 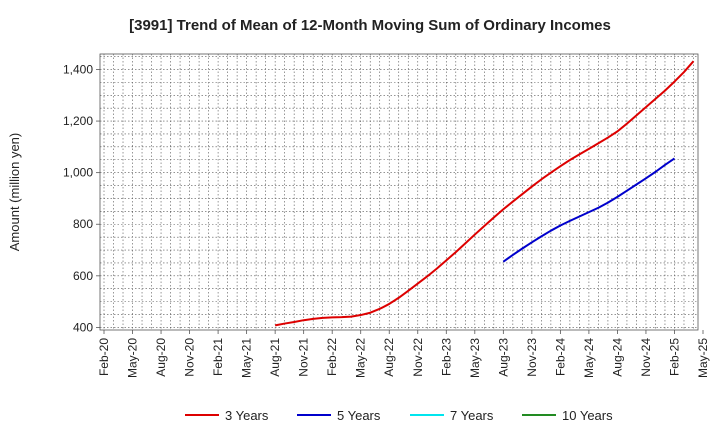 What do you see at coordinates (361, 358) in the screenshot?
I see `x-tick-label: May-22` at bounding box center [361, 358].